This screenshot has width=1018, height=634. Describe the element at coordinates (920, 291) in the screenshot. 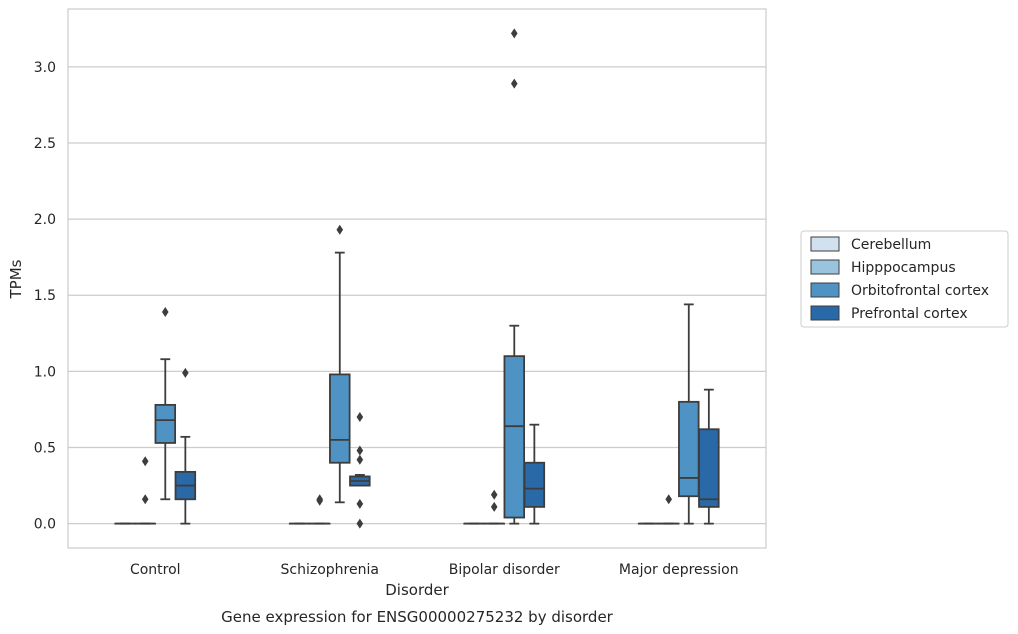

I see `legend-entry: Orbitofrontal cortex` at that location.